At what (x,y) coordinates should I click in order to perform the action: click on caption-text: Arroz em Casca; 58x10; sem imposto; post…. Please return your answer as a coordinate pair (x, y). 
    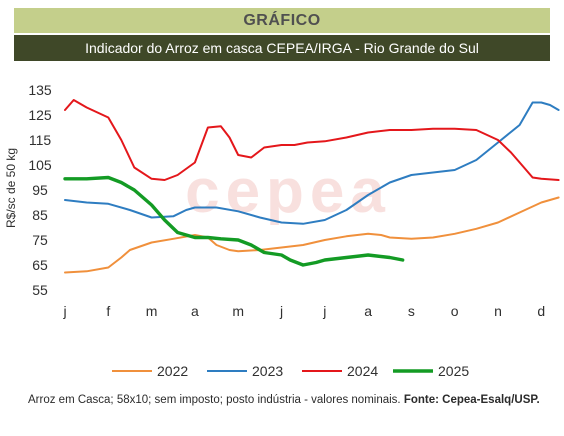
    Looking at the image, I should click on (214, 400).